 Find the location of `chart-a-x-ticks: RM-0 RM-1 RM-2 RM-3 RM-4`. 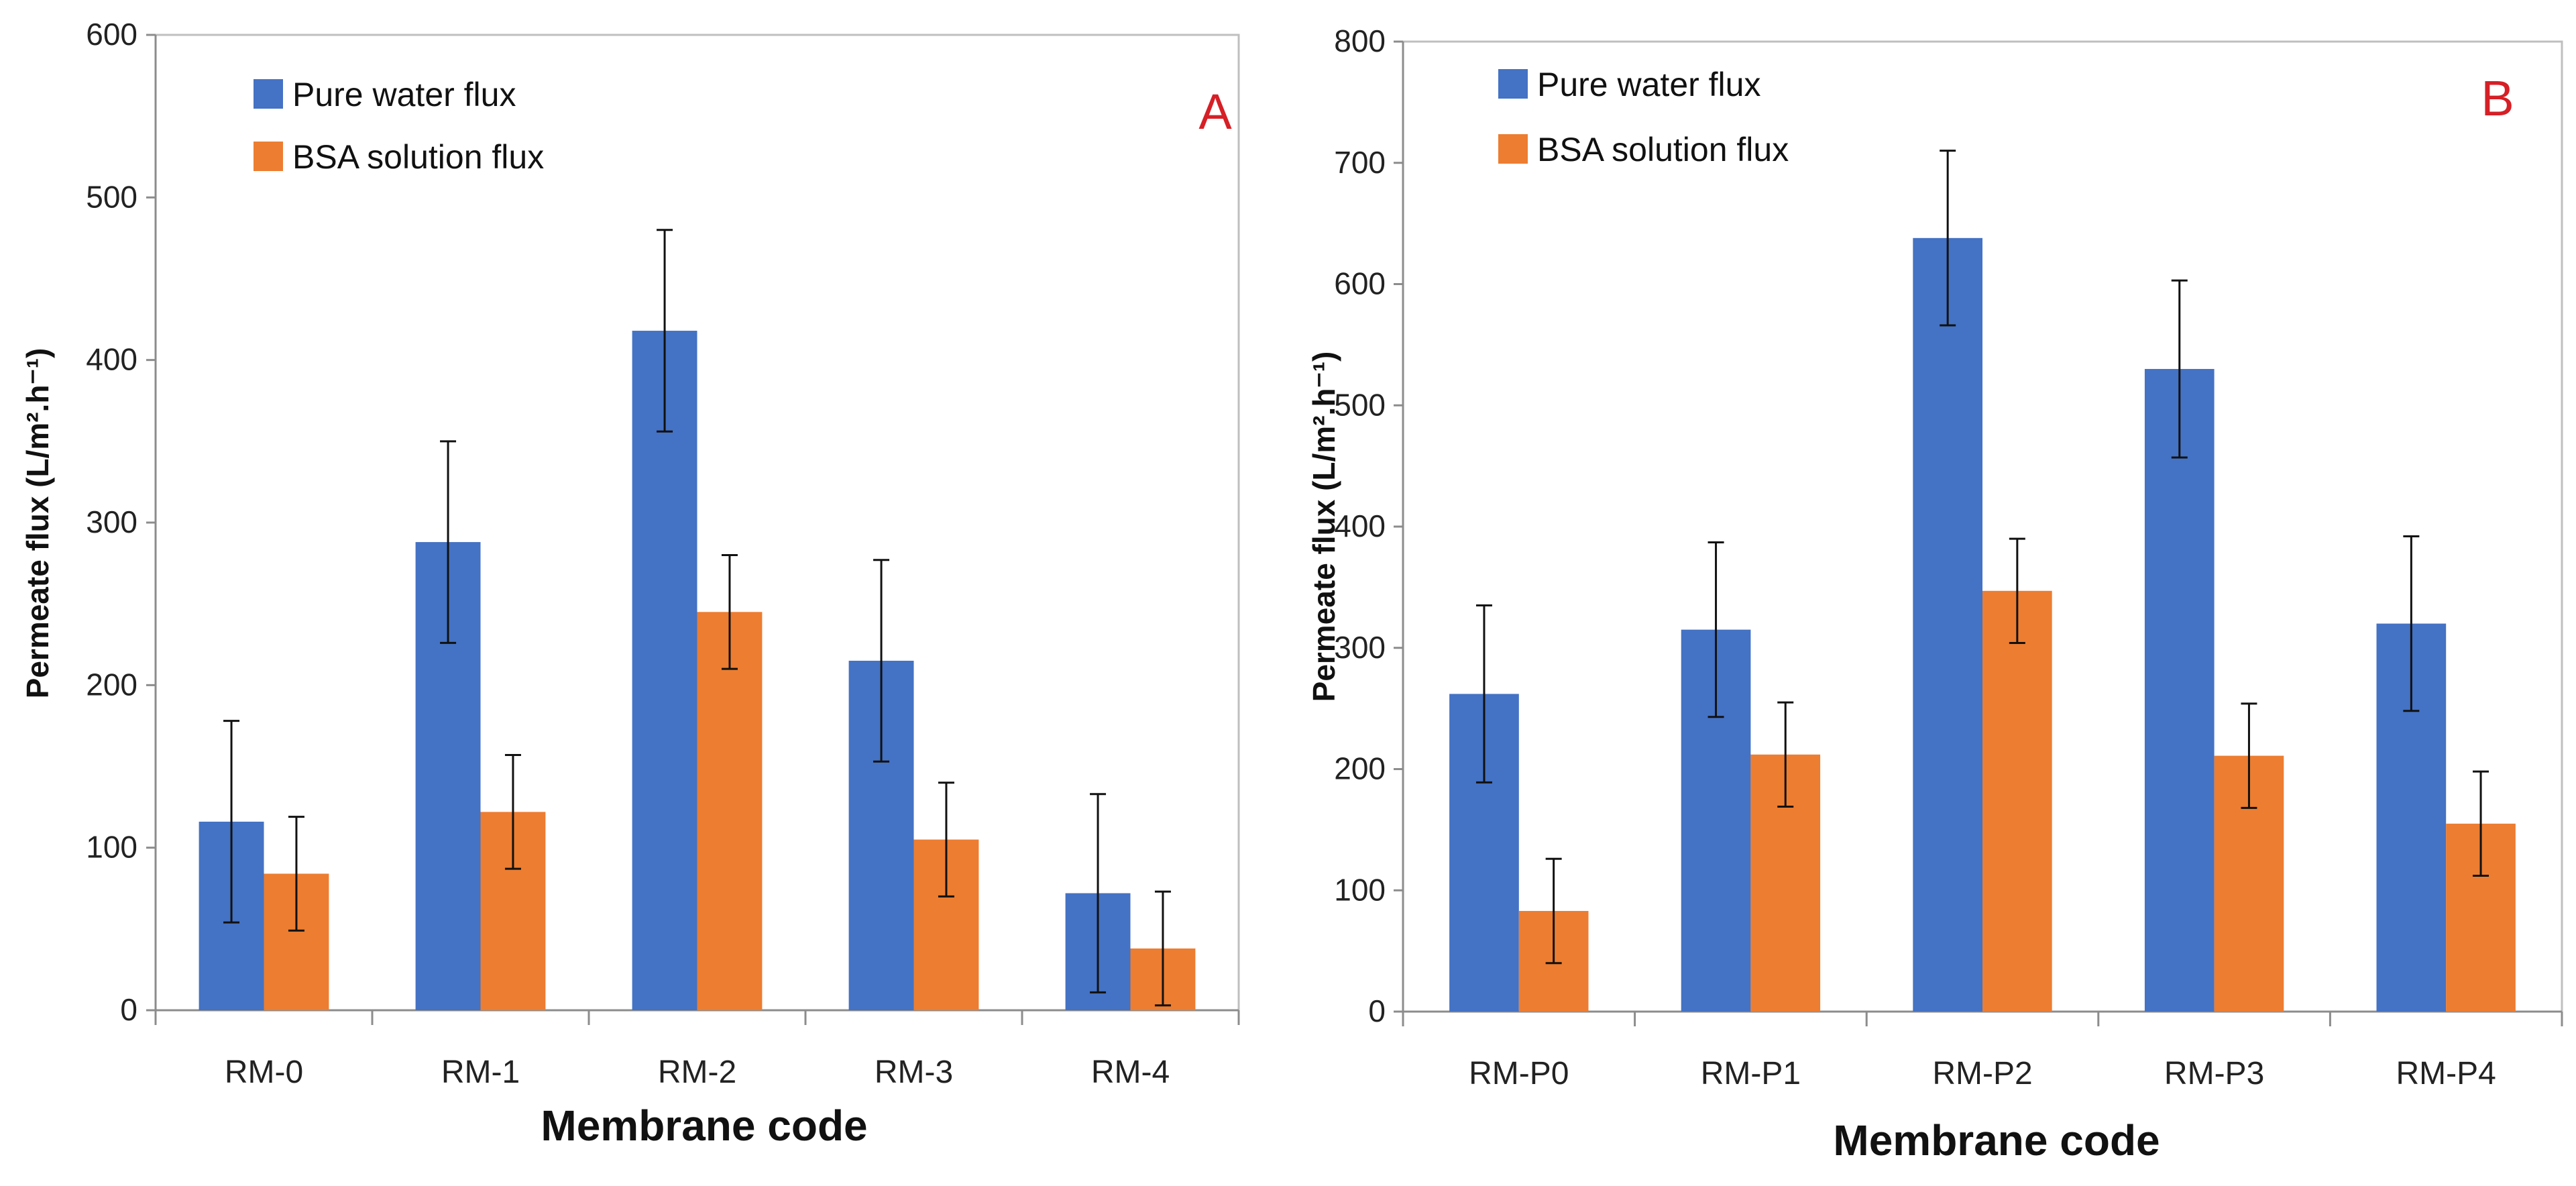

chart-a-x-ticks: RM-0 RM-1 RM-2 RM-3 RM-4 is located at coordinates (697, 1049).